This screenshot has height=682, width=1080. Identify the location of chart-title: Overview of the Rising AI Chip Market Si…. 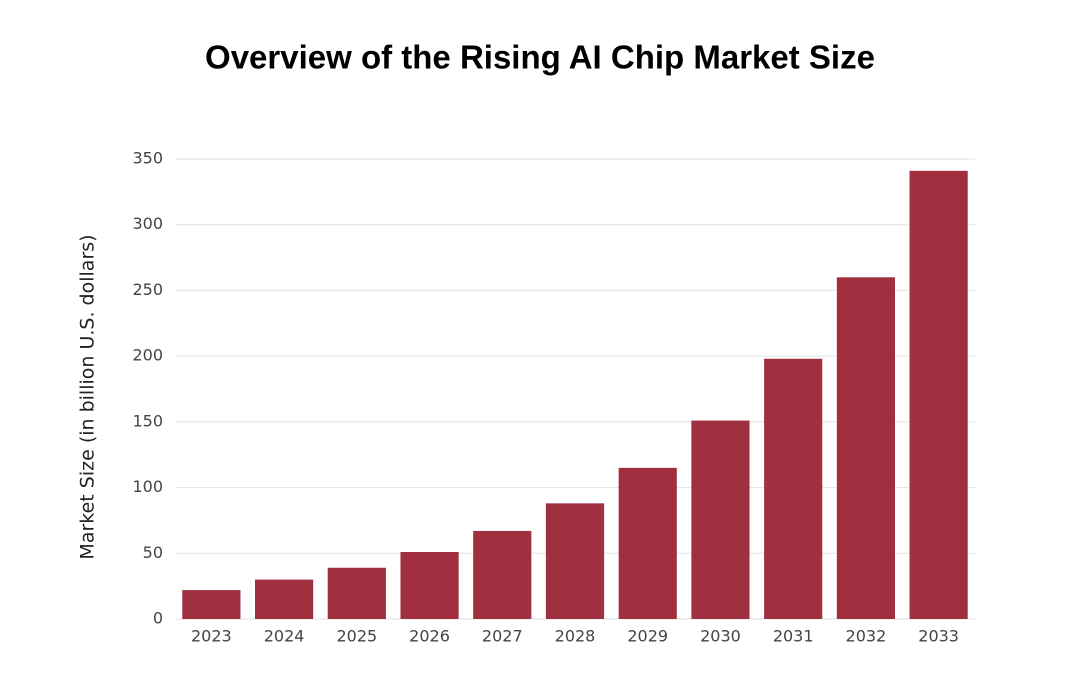
(540, 57).